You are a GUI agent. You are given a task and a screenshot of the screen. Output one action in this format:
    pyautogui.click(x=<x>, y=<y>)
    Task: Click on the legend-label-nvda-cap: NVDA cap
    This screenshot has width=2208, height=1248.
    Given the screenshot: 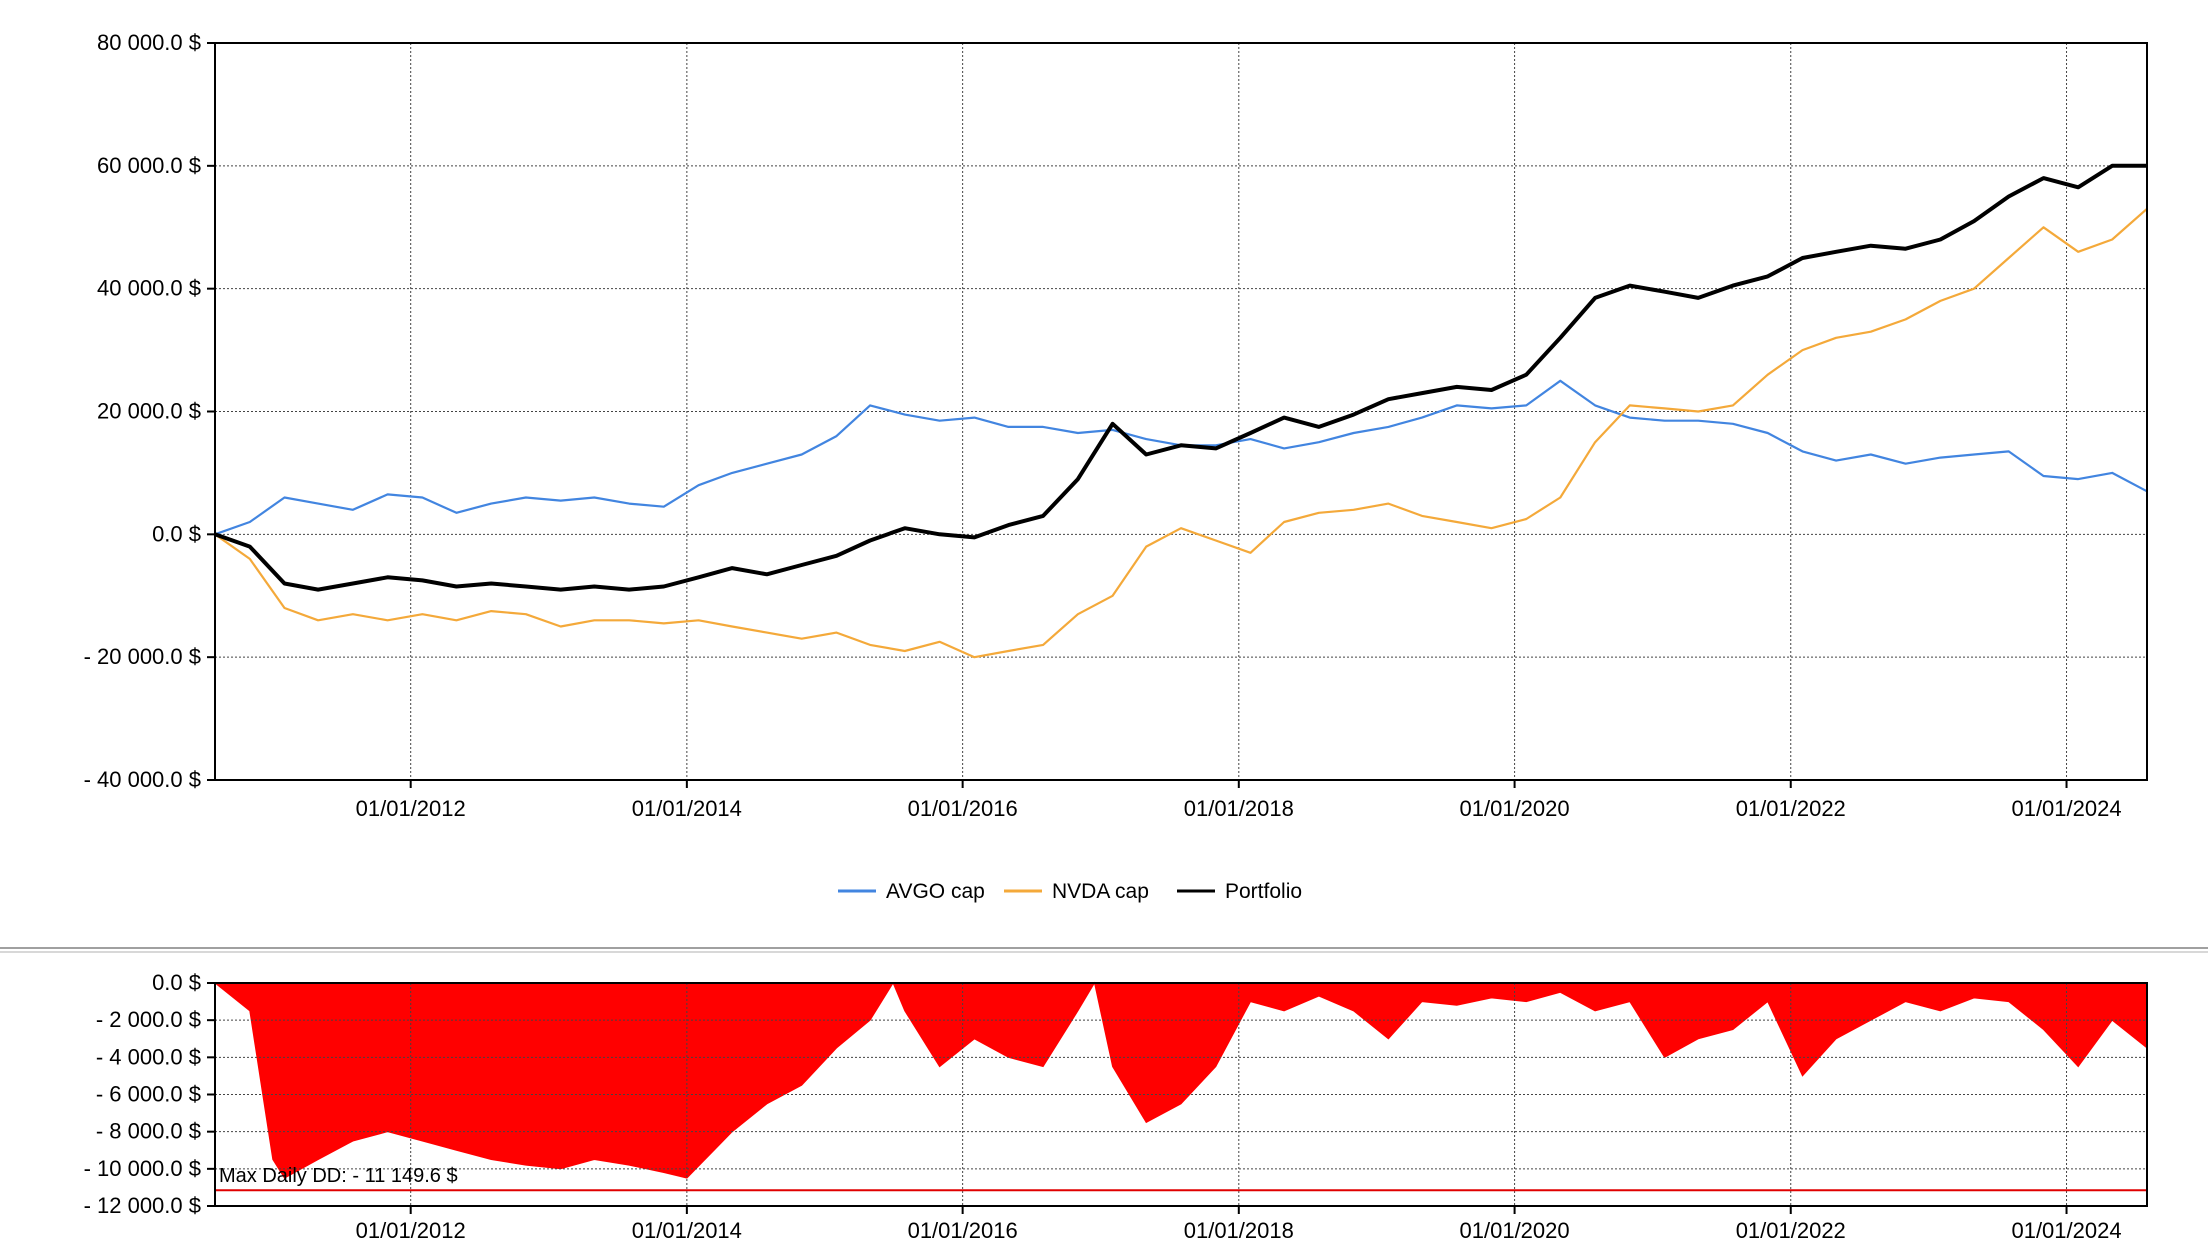 What is the action you would take?
    pyautogui.click(x=1100, y=891)
    